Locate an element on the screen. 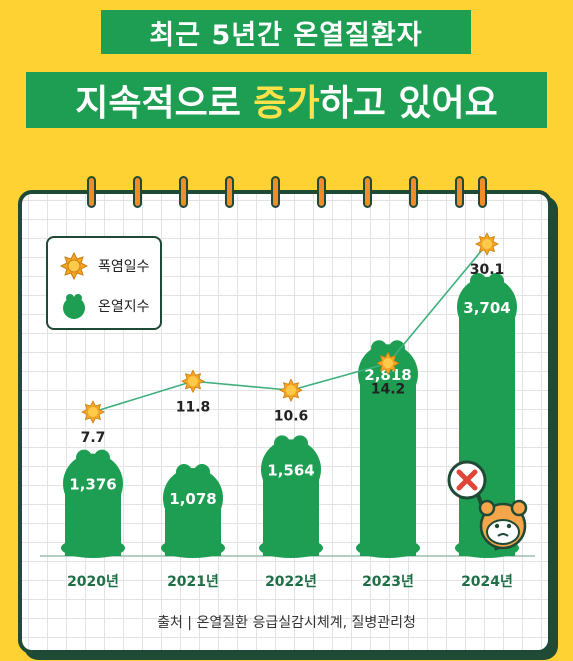  mascot-illustration is located at coordinates (487, 505).